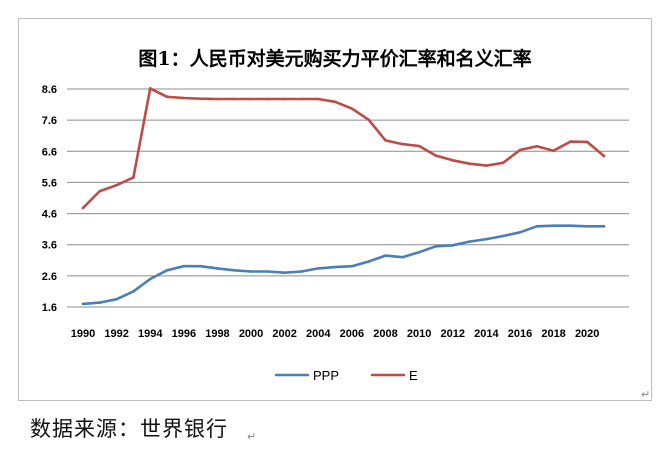 This screenshot has width=660, height=452. I want to click on x-tick-label: 2004, so click(318, 334).